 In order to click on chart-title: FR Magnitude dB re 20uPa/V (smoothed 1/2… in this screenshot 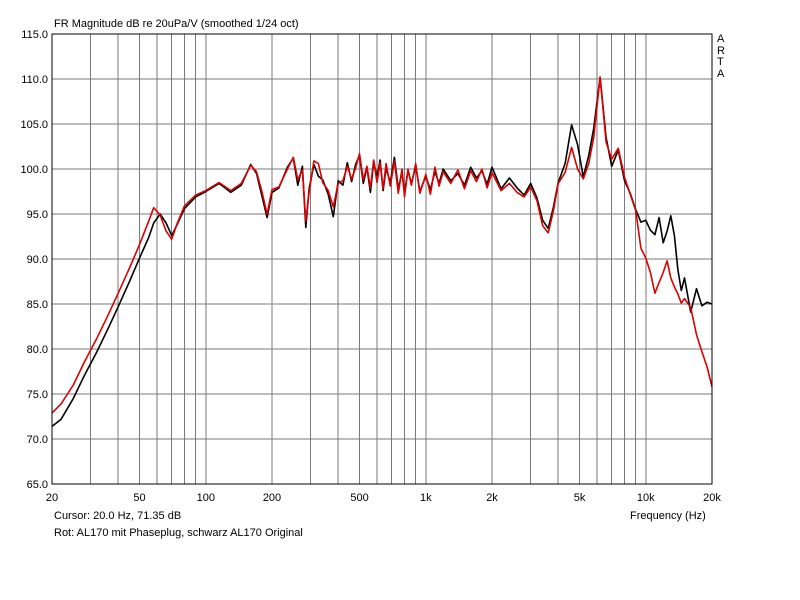, I will do `click(176, 24)`.